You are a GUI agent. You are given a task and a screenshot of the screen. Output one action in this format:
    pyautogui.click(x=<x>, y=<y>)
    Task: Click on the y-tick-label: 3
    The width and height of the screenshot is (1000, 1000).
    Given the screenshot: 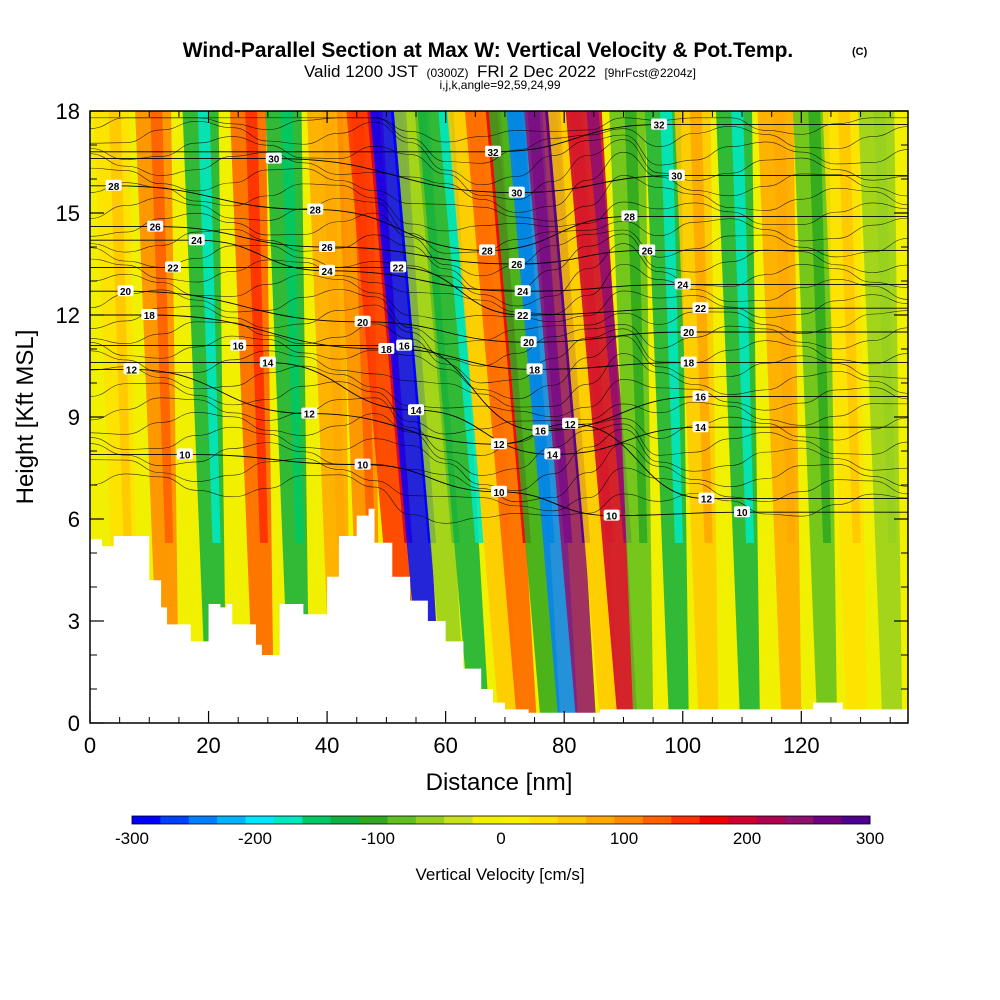 What is the action you would take?
    pyautogui.click(x=74, y=621)
    